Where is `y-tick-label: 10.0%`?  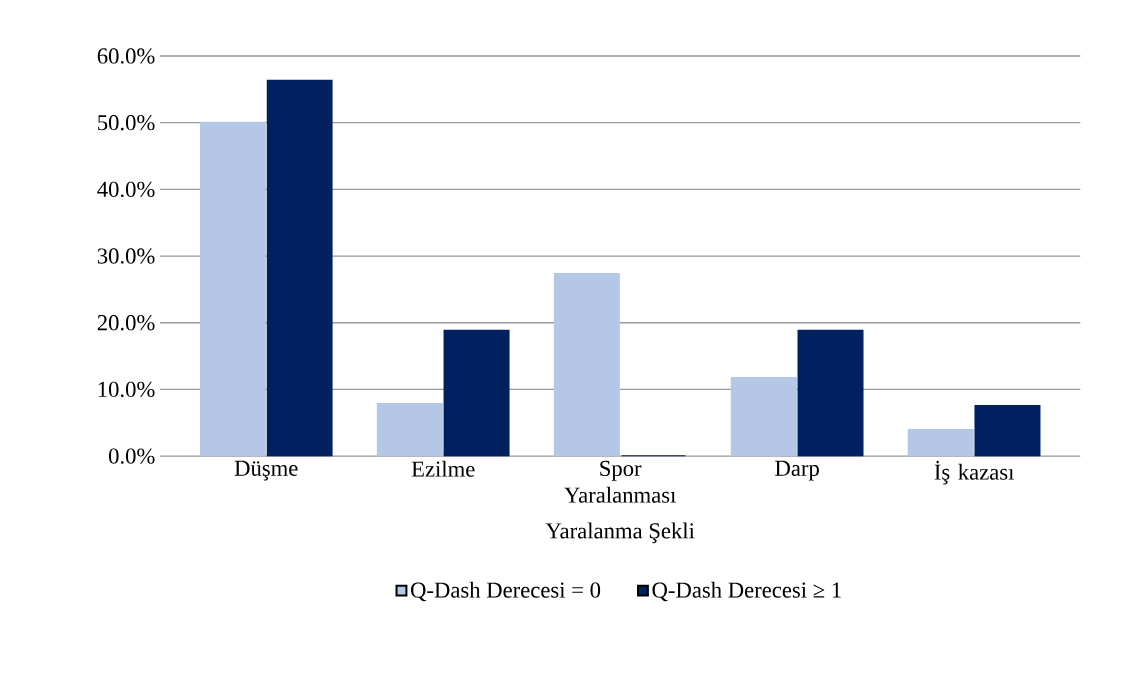 y-tick-label: 10.0% is located at coordinates (126, 389).